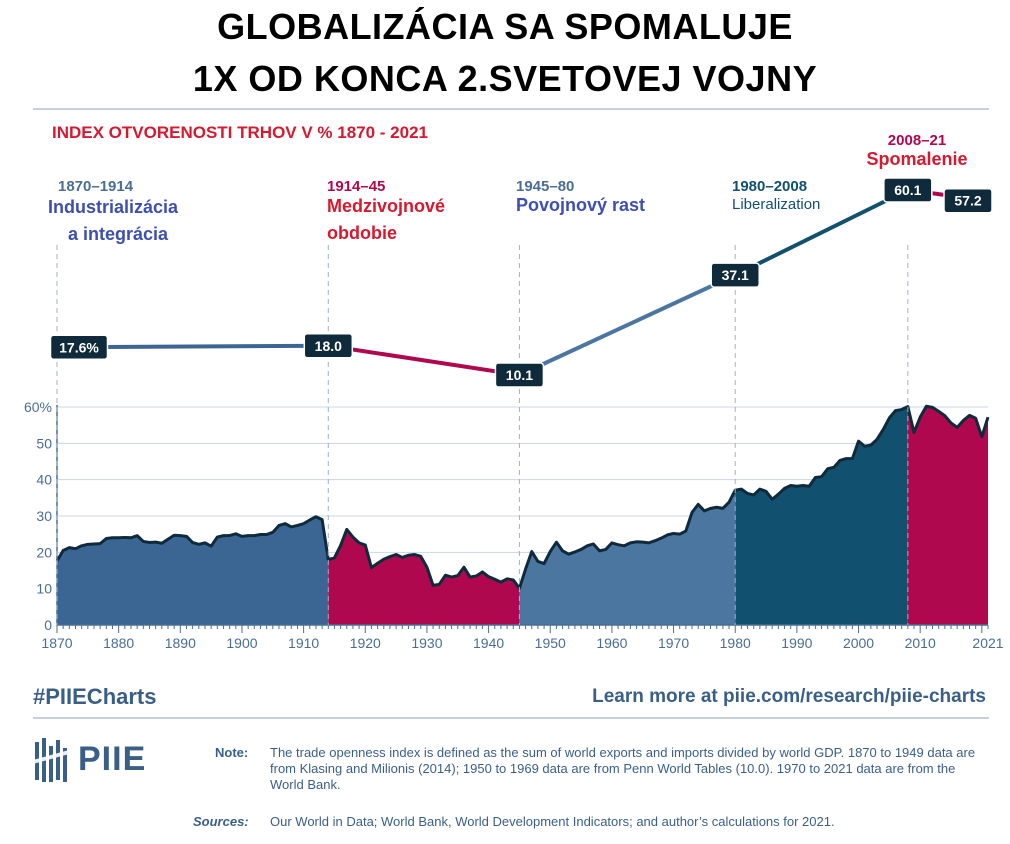 Image resolution: width=1010 pixels, height=844 pixels. What do you see at coordinates (44, 443) in the screenshot?
I see `y-tick-label: 50` at bounding box center [44, 443].